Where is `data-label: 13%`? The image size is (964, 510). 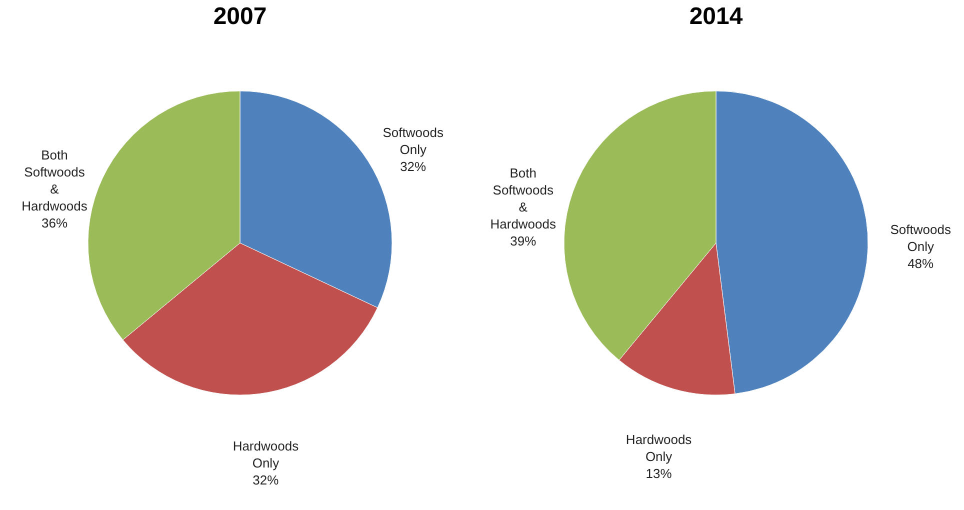
data-label: 13% is located at coordinates (659, 473).